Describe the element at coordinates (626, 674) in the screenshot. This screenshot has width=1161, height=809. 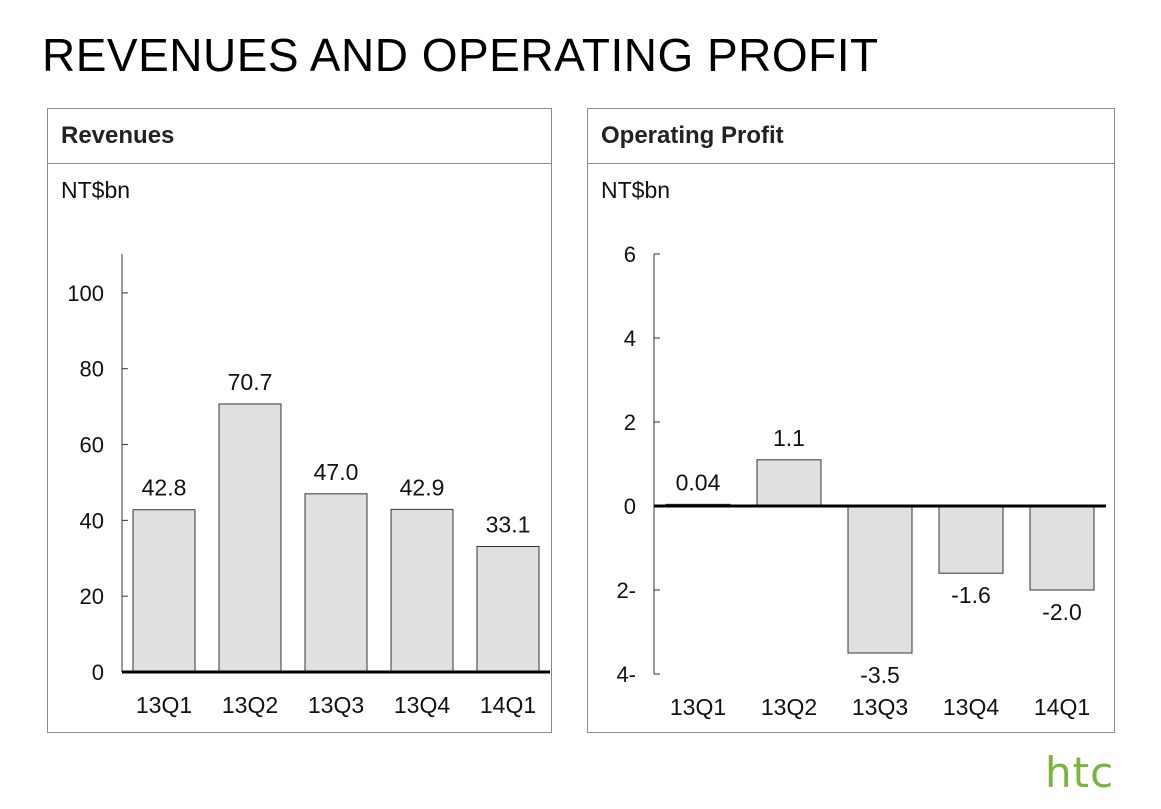
I see `operating-profit-y-tick-label: 4-` at that location.